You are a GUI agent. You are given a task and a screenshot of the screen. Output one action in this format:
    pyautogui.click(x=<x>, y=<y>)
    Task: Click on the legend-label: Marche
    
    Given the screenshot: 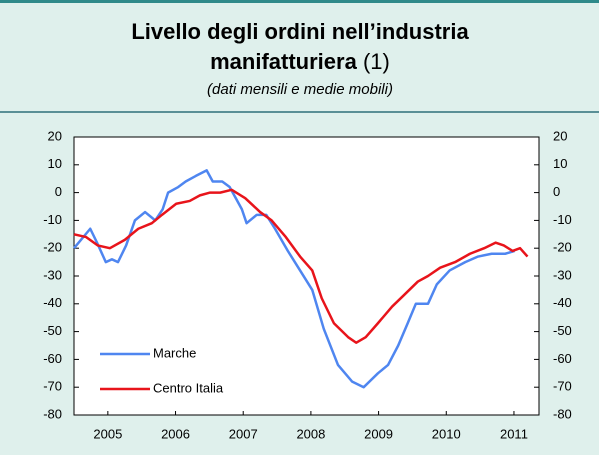 What is the action you would take?
    pyautogui.click(x=174, y=352)
    